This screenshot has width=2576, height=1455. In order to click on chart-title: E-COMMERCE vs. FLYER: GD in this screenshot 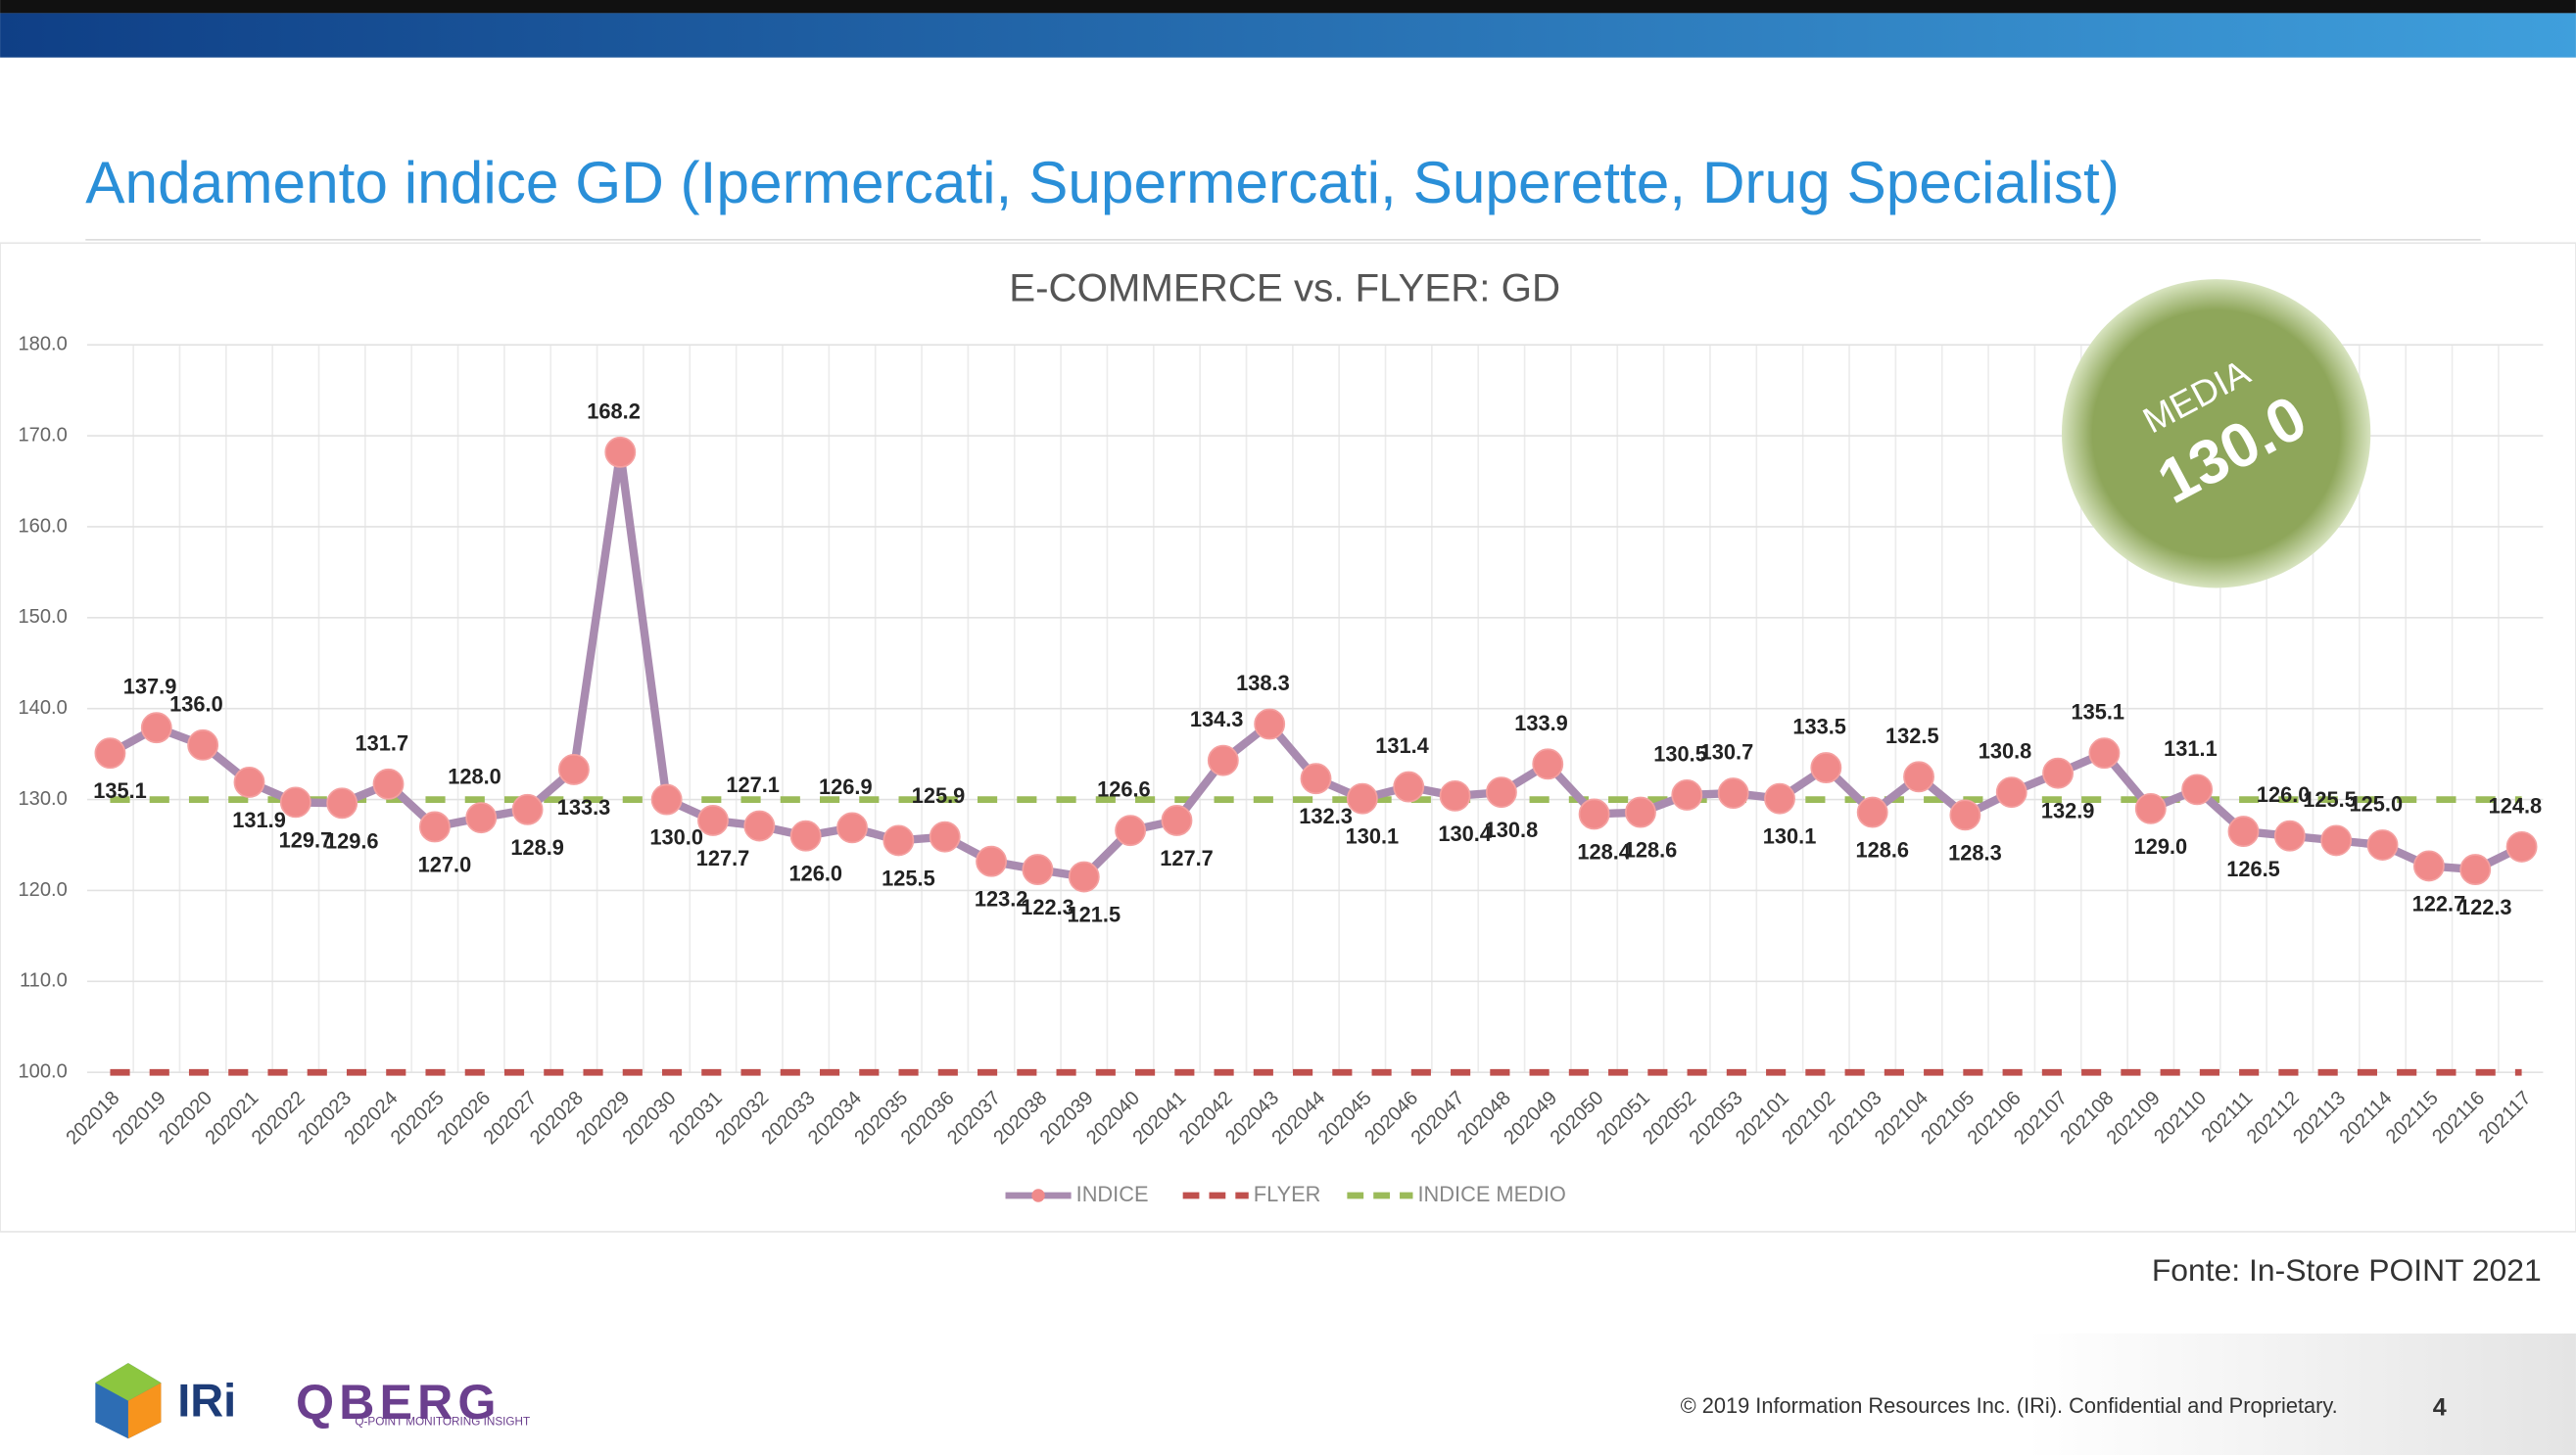, I will do `click(1284, 287)`.